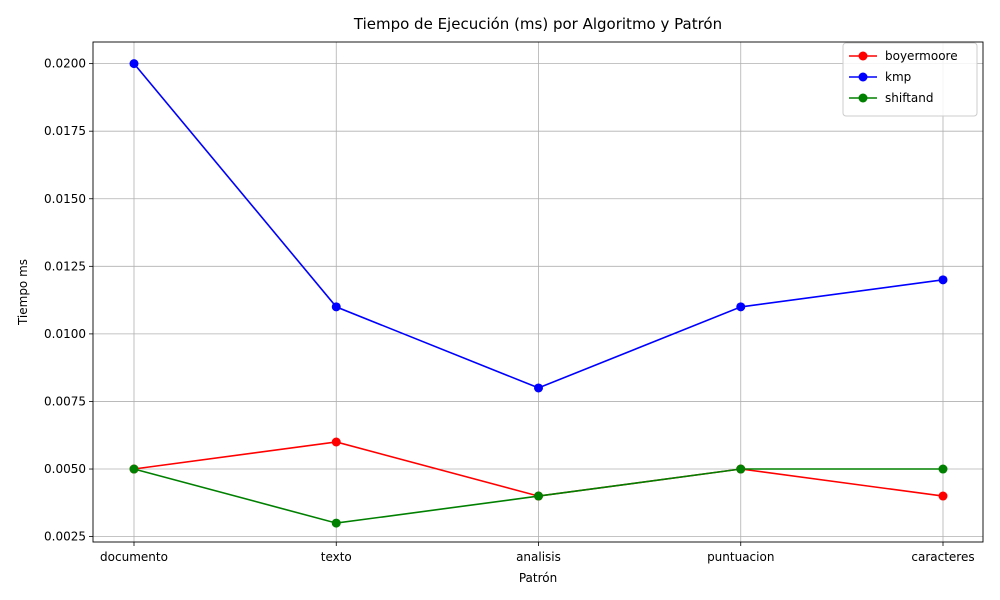  I want to click on x-axis-label: Patrón, so click(538, 578).